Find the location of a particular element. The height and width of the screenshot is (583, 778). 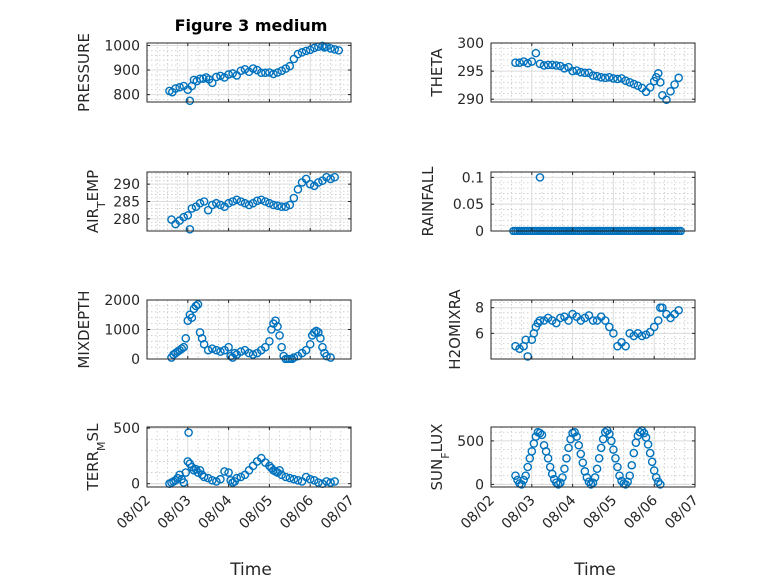

y-tick-label: 1000 is located at coordinates (122, 331).